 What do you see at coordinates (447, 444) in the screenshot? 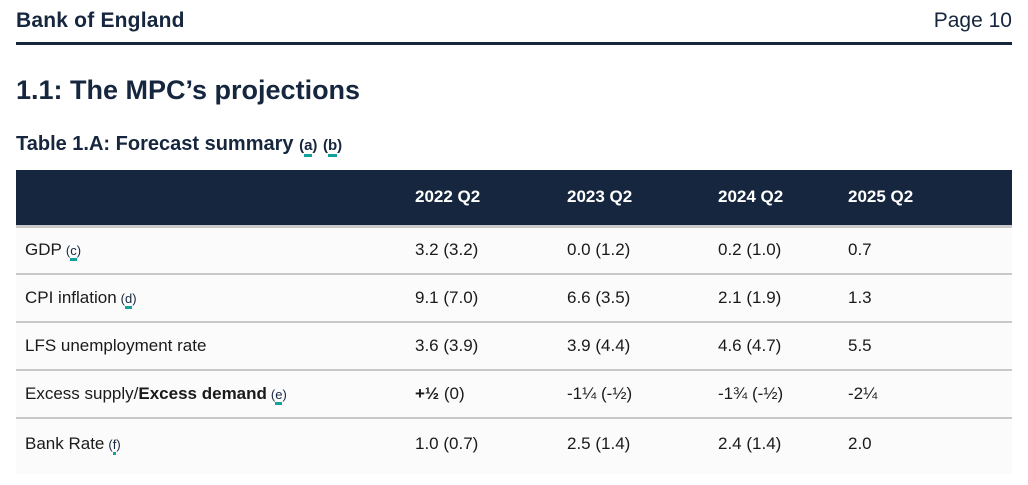
I see `cell-text: 1.0 (0.7)` at bounding box center [447, 444].